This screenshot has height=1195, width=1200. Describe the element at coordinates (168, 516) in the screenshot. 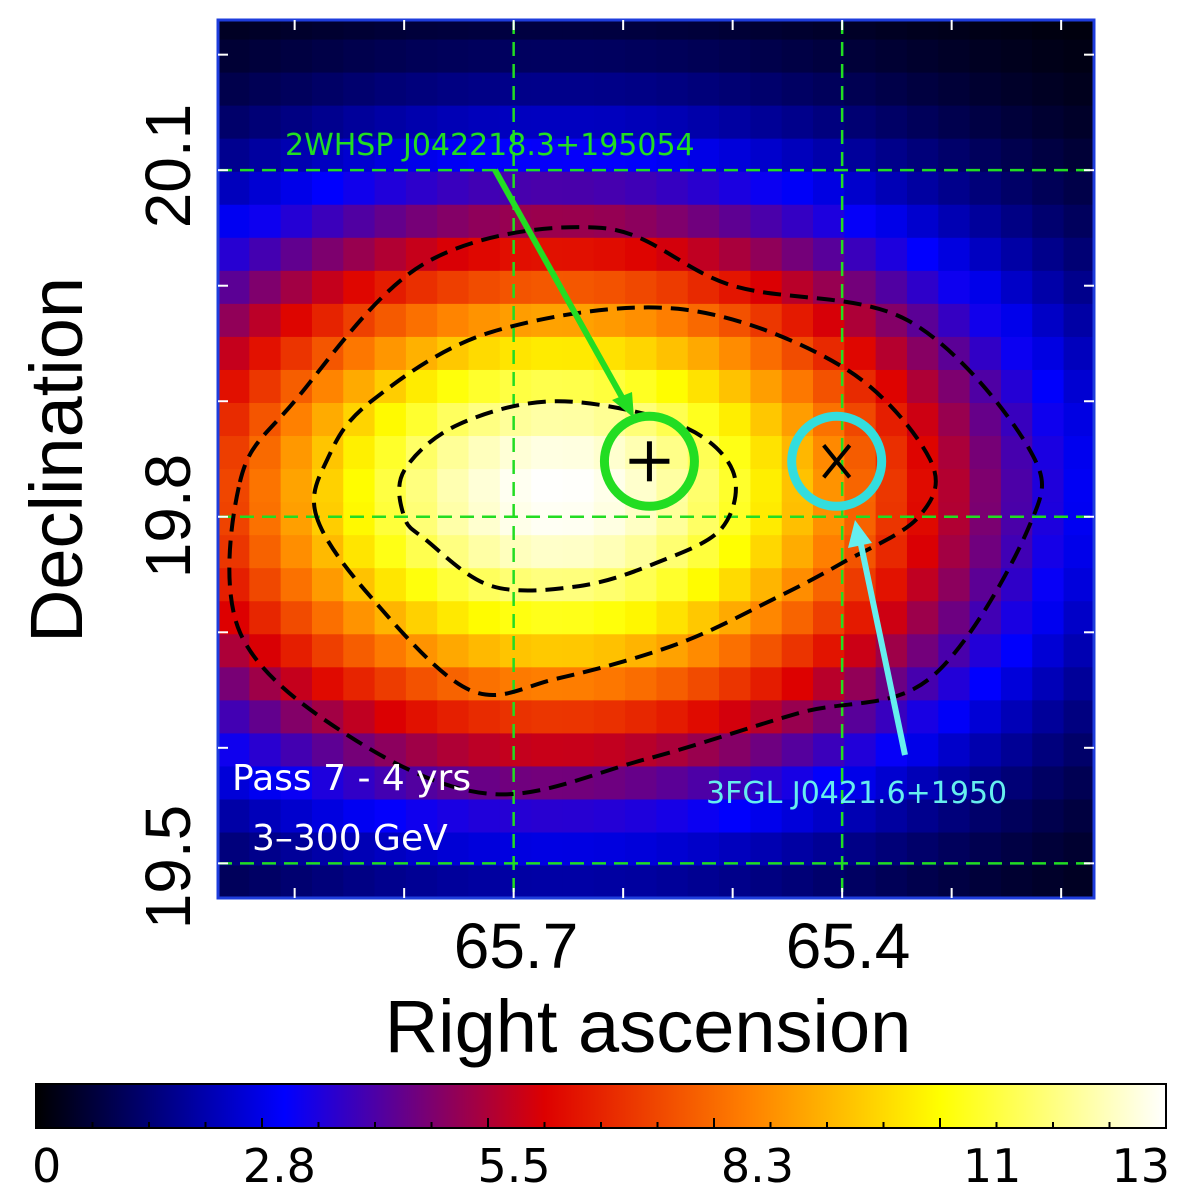

I see `y-tick-label-19.8: 19.8` at that location.